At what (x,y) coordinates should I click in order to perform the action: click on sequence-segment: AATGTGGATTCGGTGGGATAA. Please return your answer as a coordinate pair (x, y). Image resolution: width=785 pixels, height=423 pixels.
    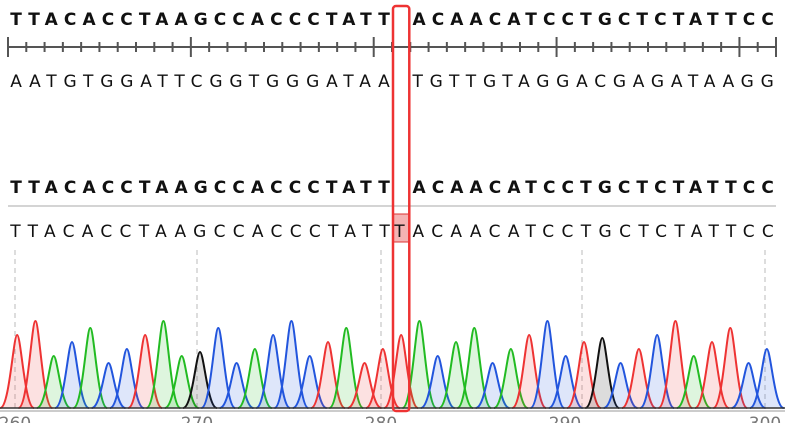
    Looking at the image, I should click on (200, 82).